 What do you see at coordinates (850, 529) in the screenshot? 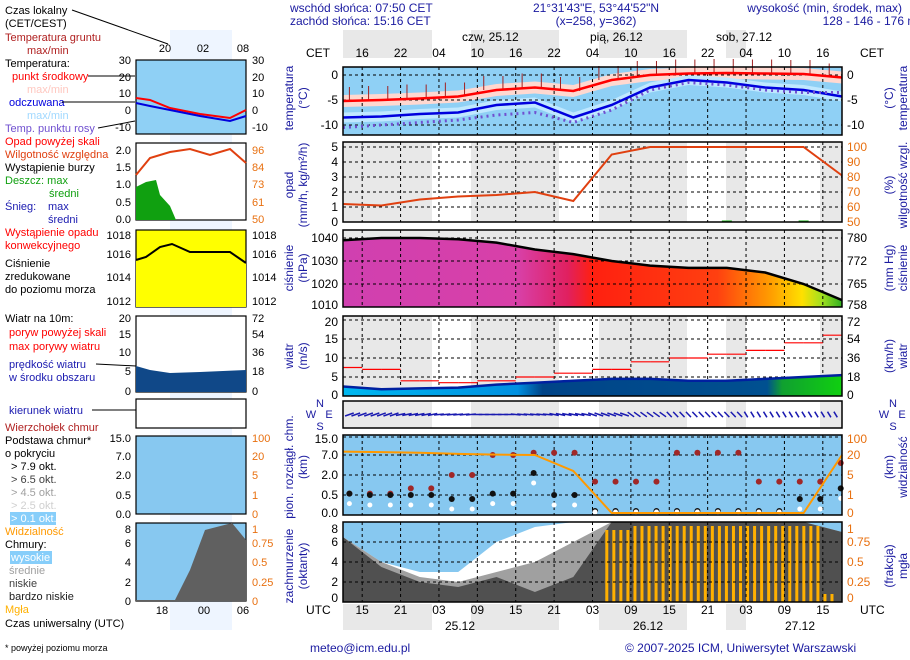
I see `right-tick-label: 1` at bounding box center [850, 529].